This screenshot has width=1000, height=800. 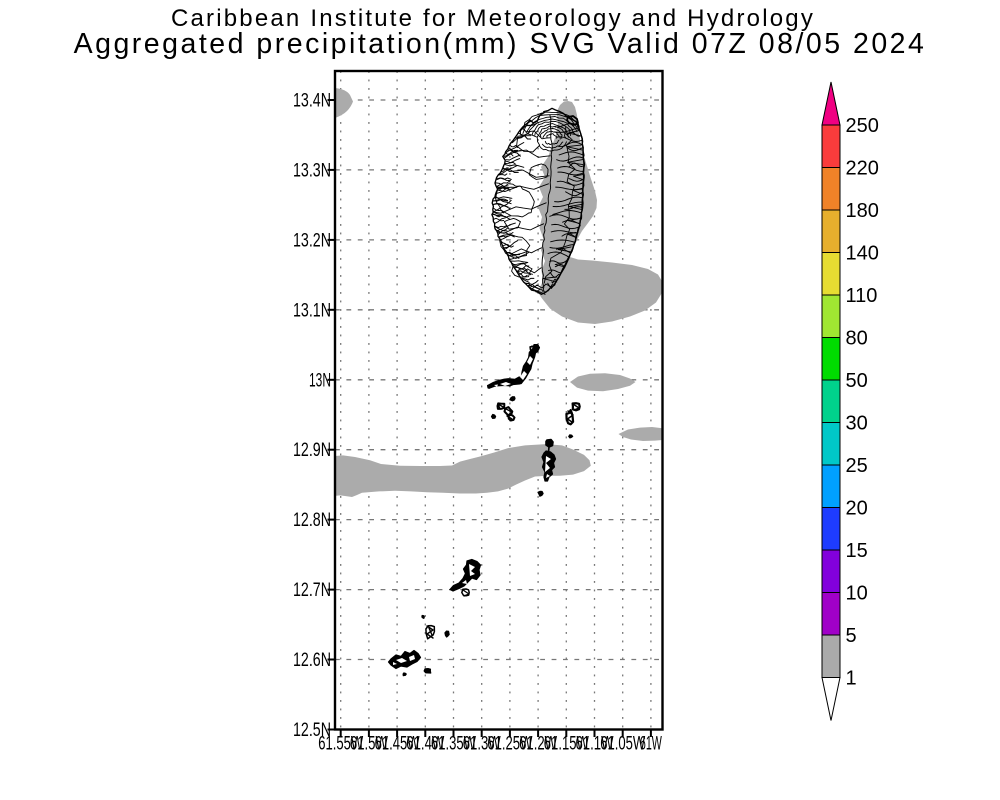 I want to click on svg-text: 13.2N, so click(x=312, y=240).